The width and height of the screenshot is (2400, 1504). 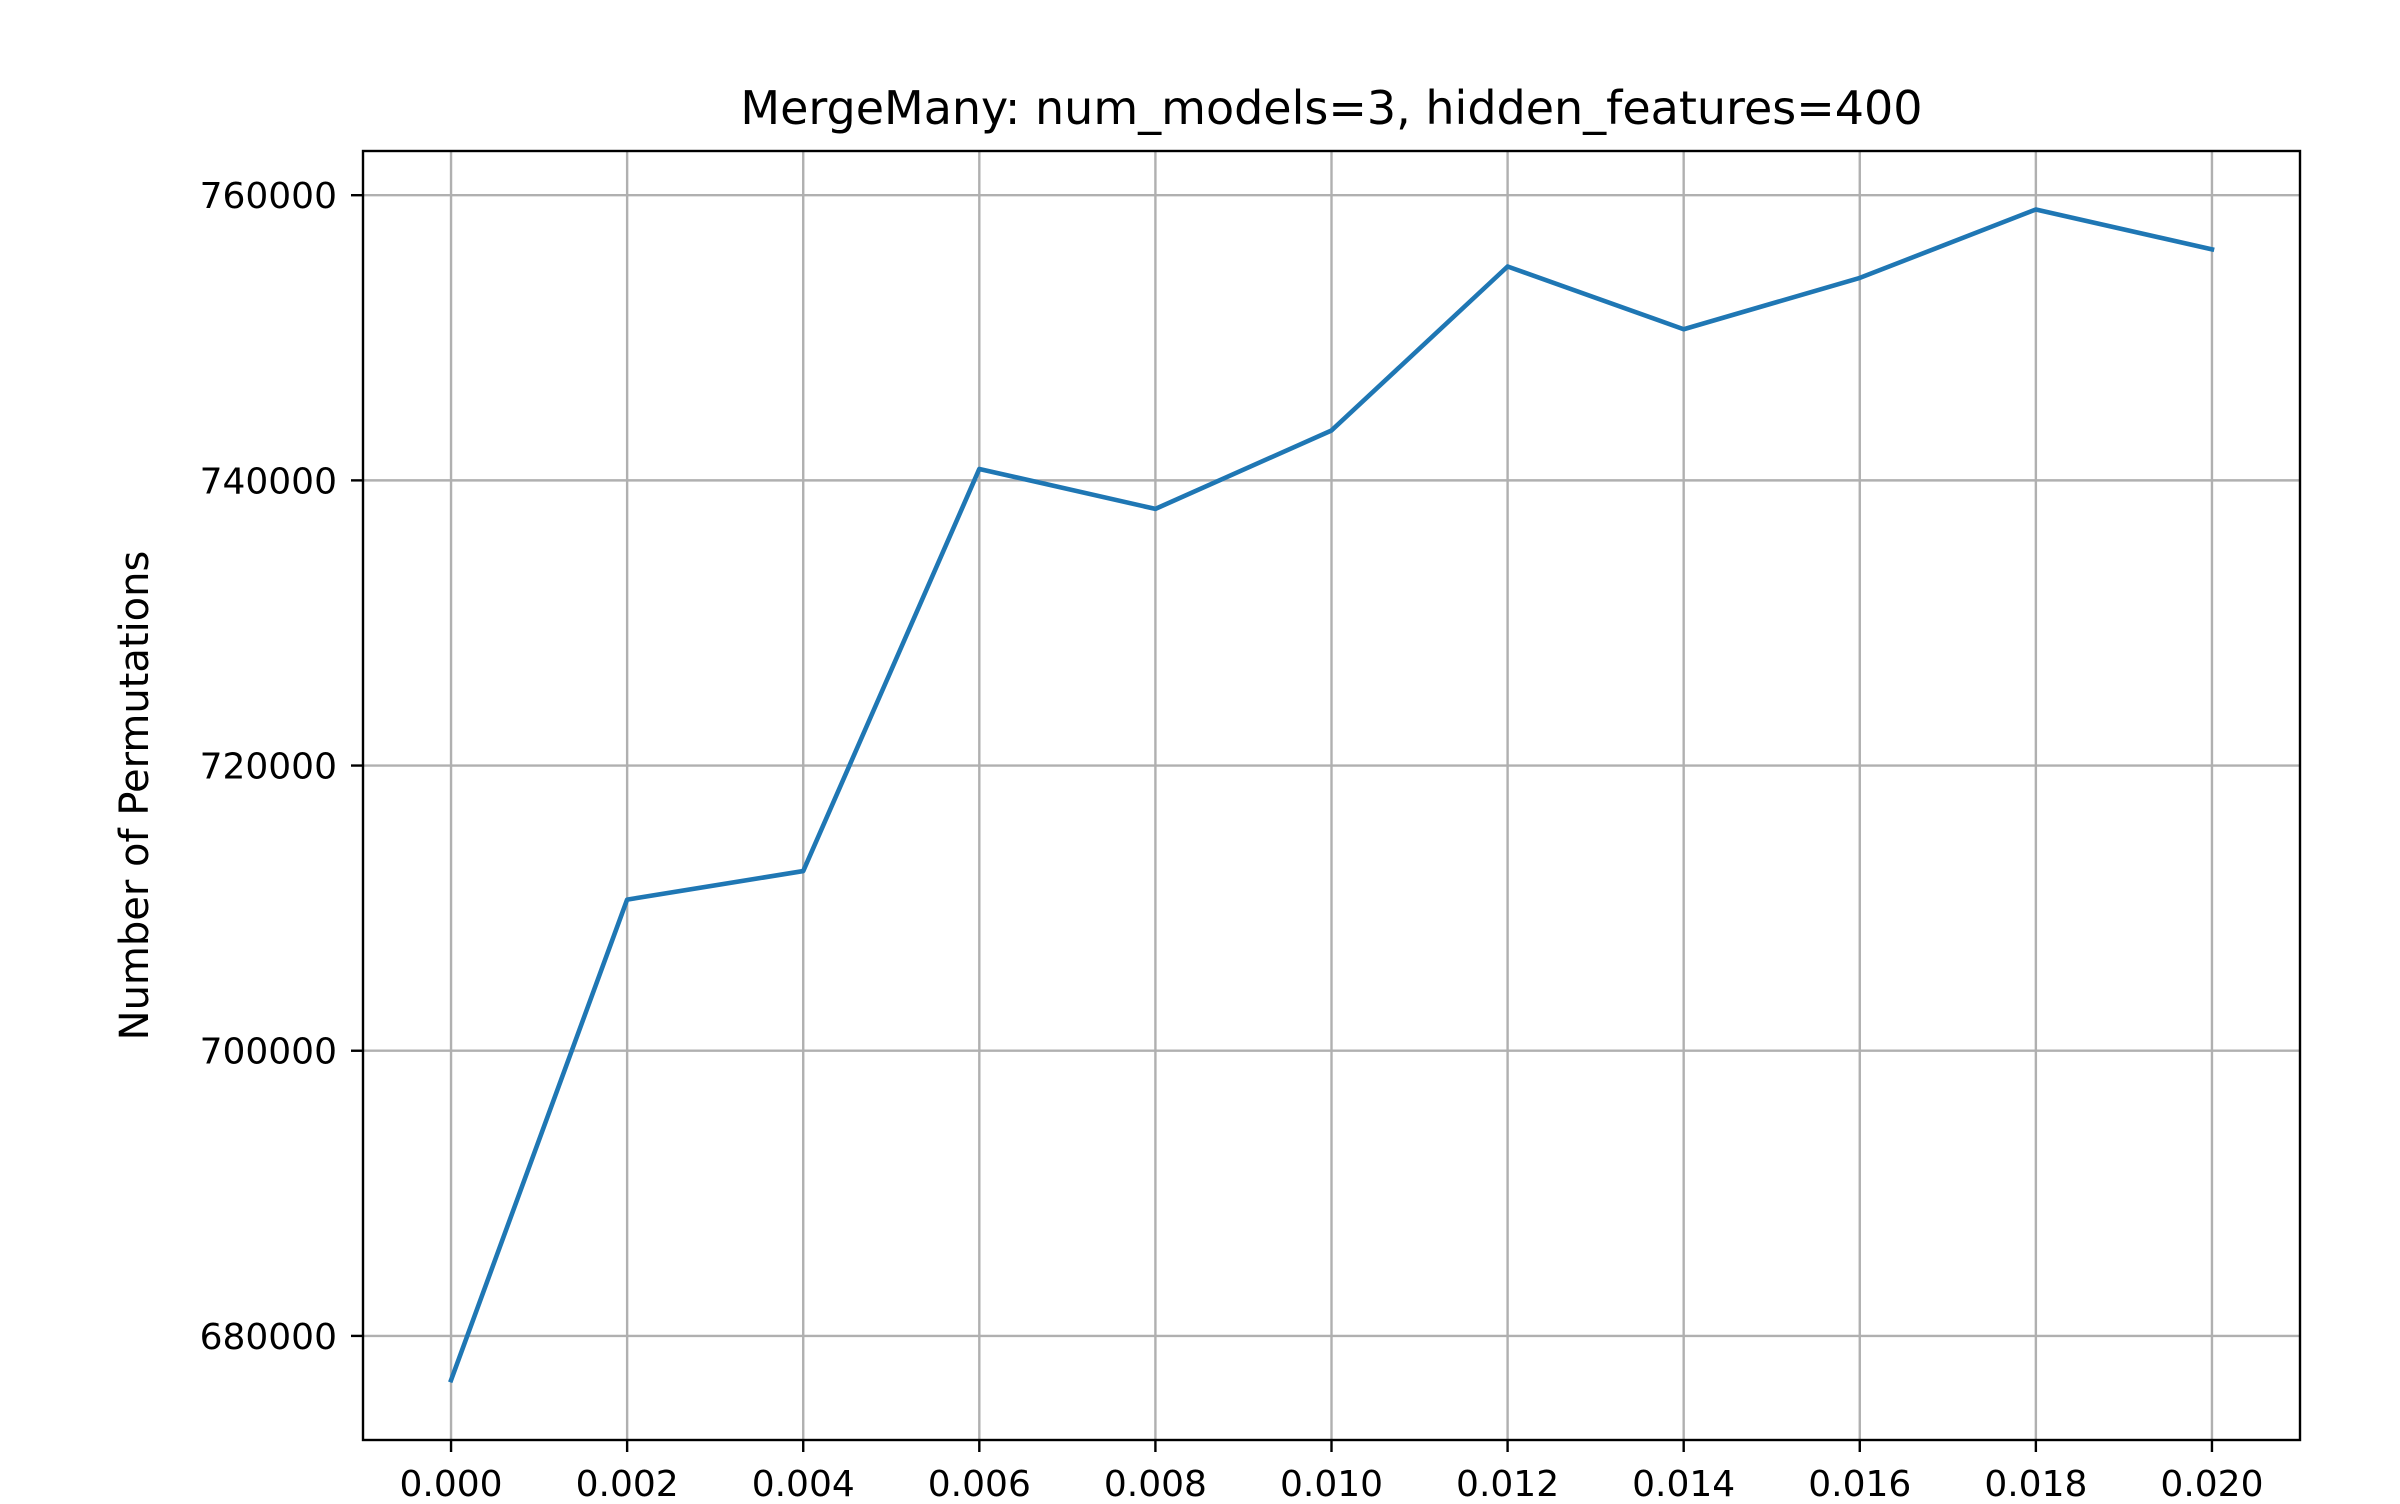 I want to click on y-tick-label: 700000, so click(x=268, y=1052).